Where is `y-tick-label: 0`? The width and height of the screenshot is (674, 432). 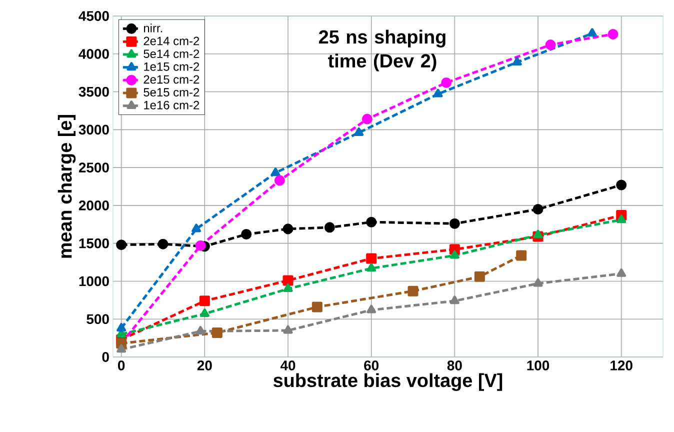
y-tick-label: 0 is located at coordinates (105, 357).